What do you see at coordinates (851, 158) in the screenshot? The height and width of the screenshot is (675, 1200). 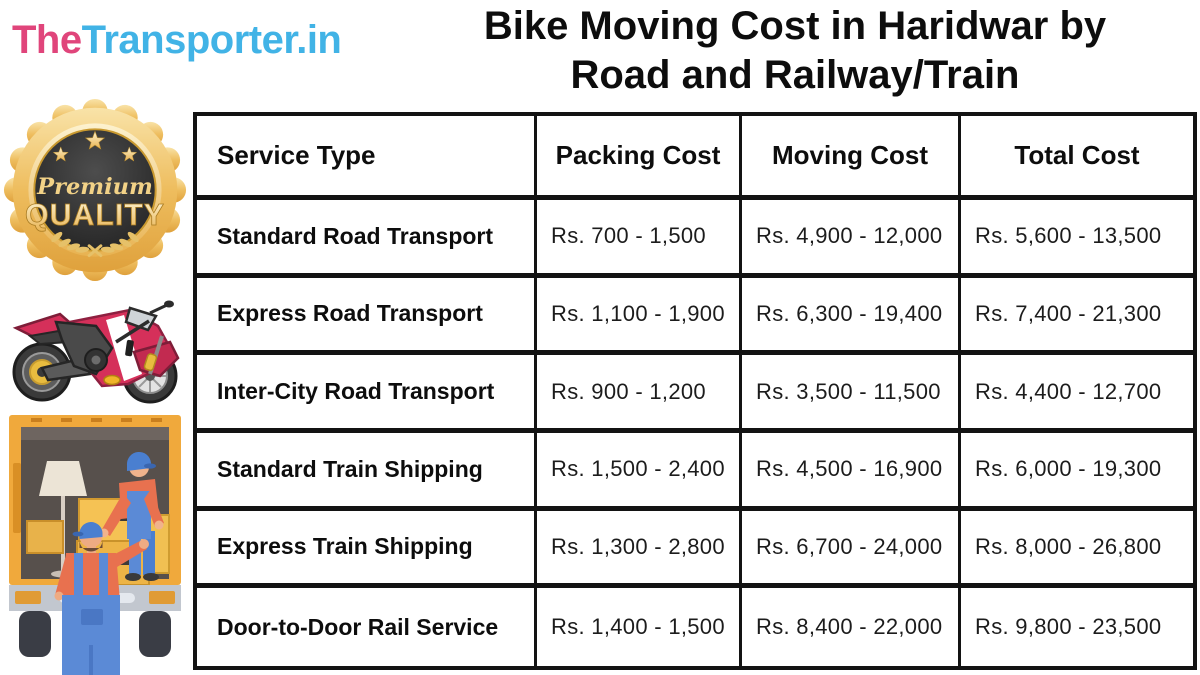 I see `header-moving-cost: Moving Cost` at bounding box center [851, 158].